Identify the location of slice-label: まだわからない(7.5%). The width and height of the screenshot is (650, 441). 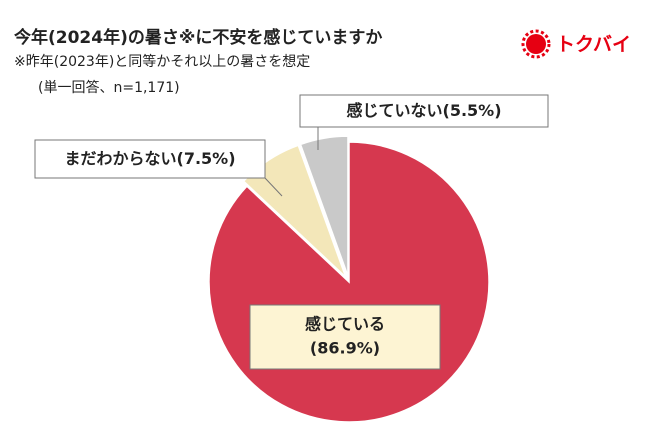
(149, 158).